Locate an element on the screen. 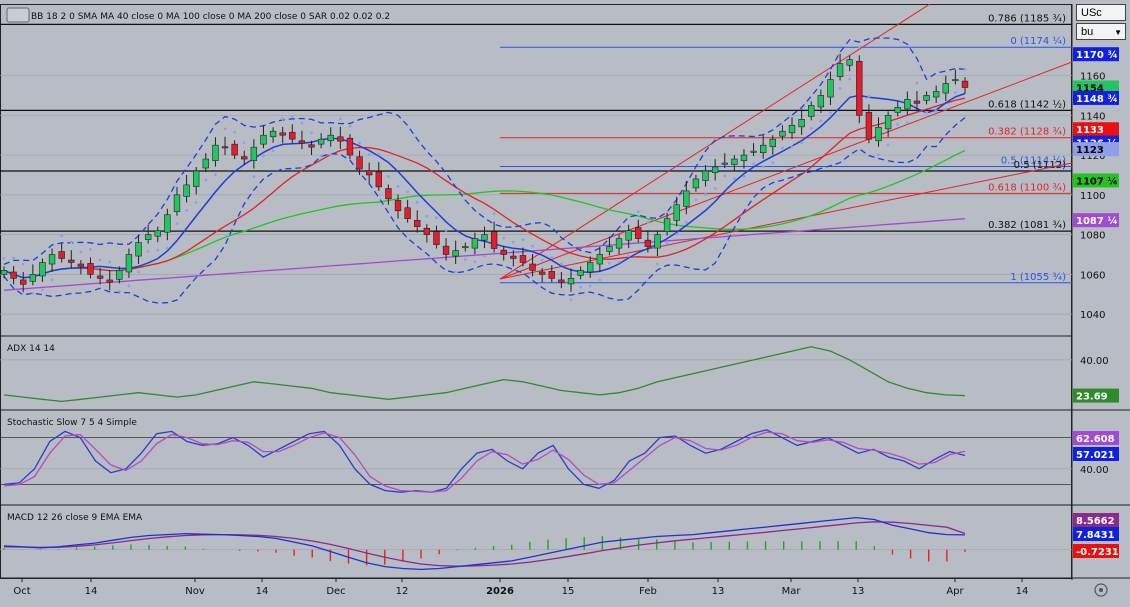  price-tick-label: 1080 is located at coordinates (1092, 236).